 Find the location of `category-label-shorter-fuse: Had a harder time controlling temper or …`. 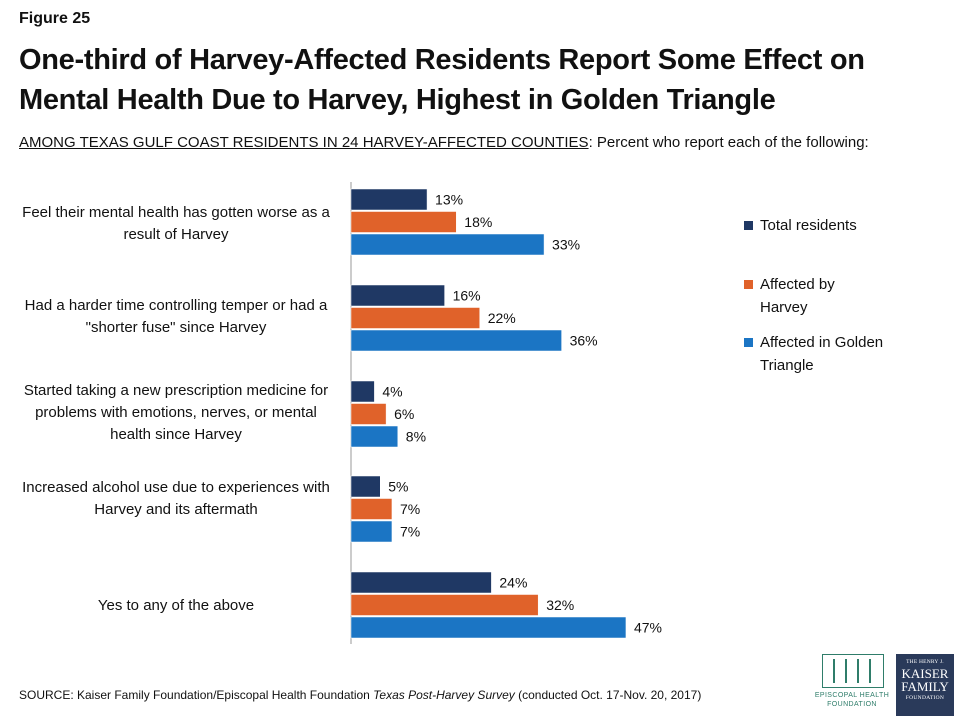

category-label-shorter-fuse: Had a harder time controlling temper or … is located at coordinates (176, 316).